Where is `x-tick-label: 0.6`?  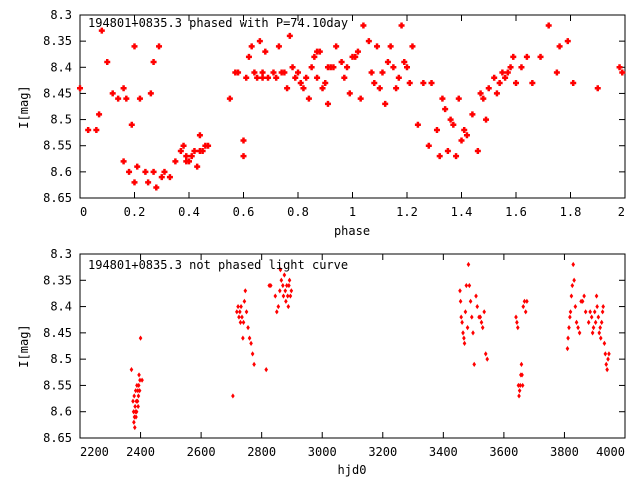 x-tick-label: 0.6 is located at coordinates (244, 212).